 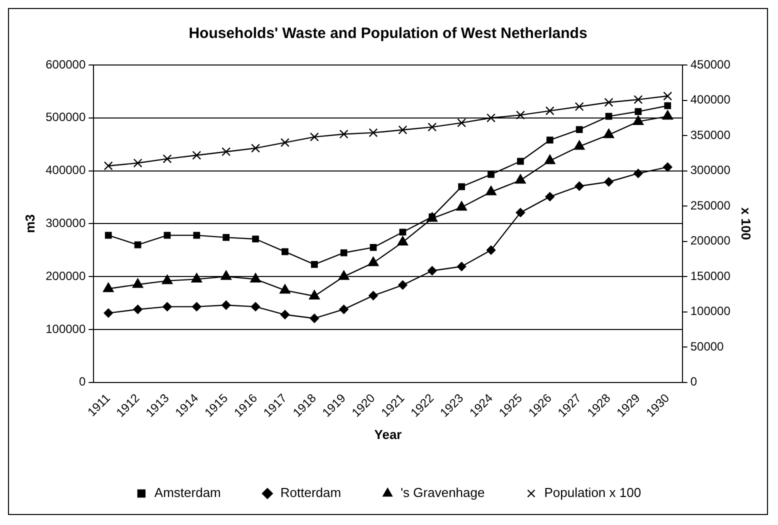 I want to click on y2-tick-label: 400000, so click(x=710, y=99).